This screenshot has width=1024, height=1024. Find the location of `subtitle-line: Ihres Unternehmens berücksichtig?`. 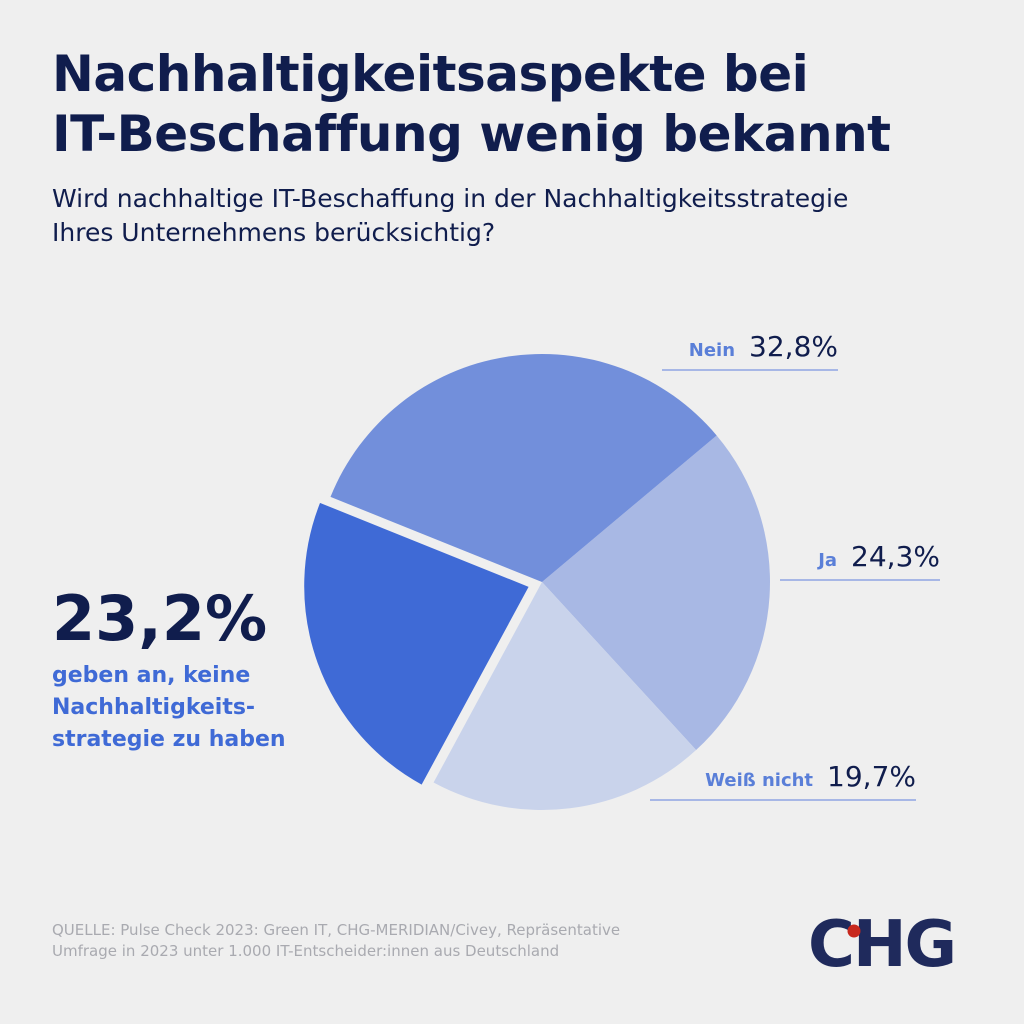

subtitle-line: Ihres Unternehmens berücksichtig? is located at coordinates (274, 232).